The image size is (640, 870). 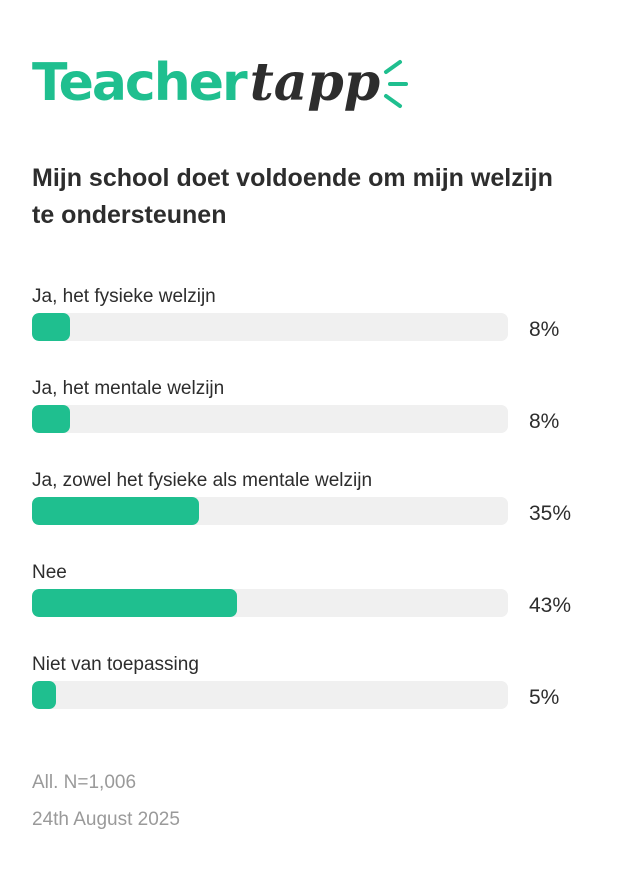 I want to click on bar-row: Ja, het fysieke welzijn 8%, so click(x=322, y=326).